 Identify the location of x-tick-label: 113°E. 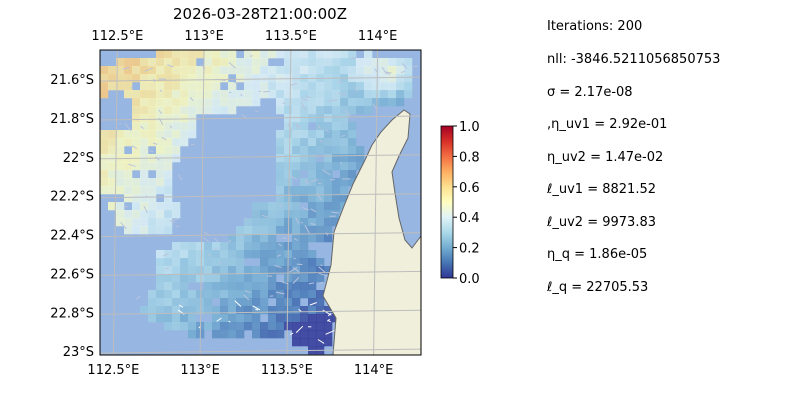
(200, 370).